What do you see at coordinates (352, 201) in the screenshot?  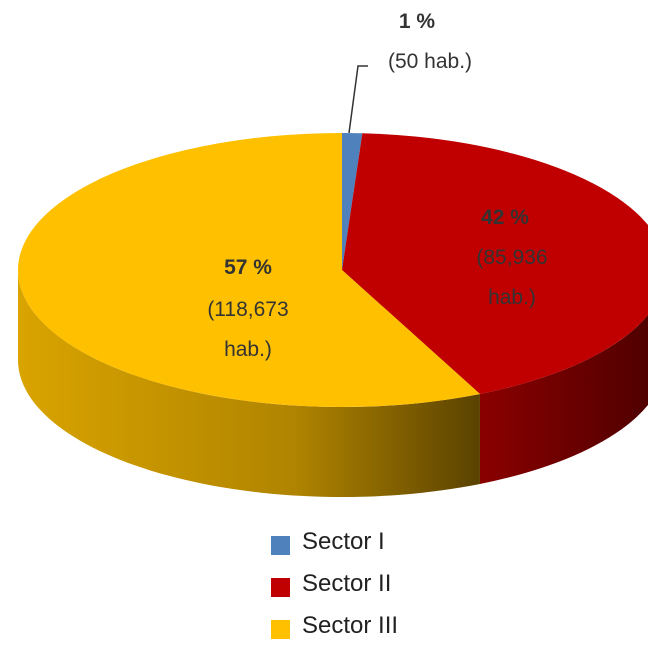 I see `pie-slice` at bounding box center [352, 201].